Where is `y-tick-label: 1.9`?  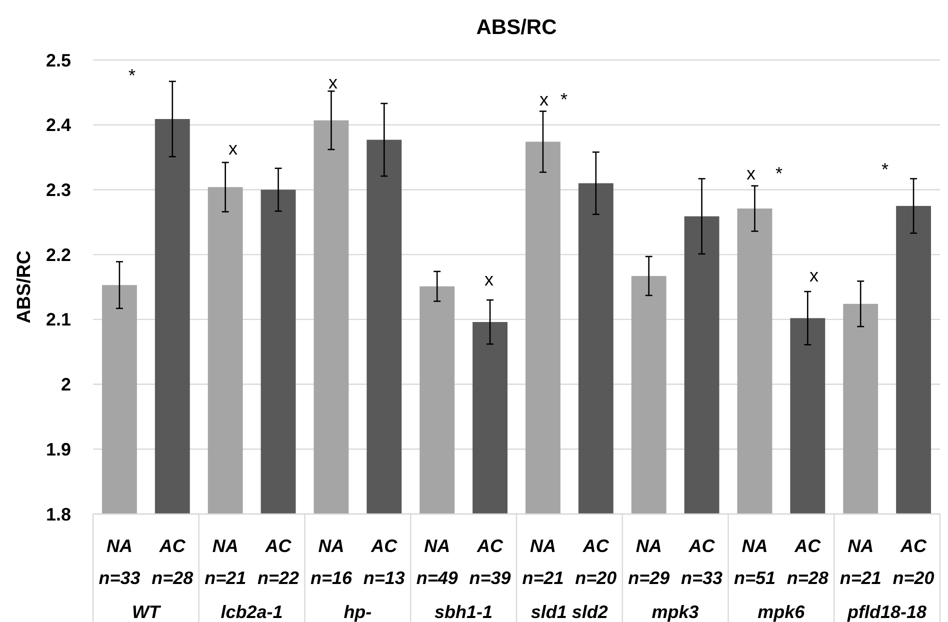
y-tick-label: 1.9 is located at coordinates (58, 449).